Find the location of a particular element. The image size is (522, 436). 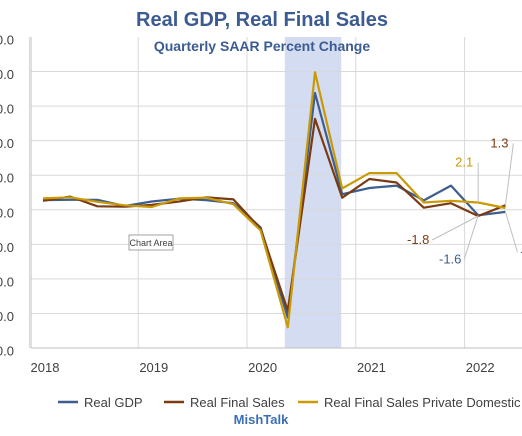

y-tick-label: -20.0 is located at coordinates (7, 281).